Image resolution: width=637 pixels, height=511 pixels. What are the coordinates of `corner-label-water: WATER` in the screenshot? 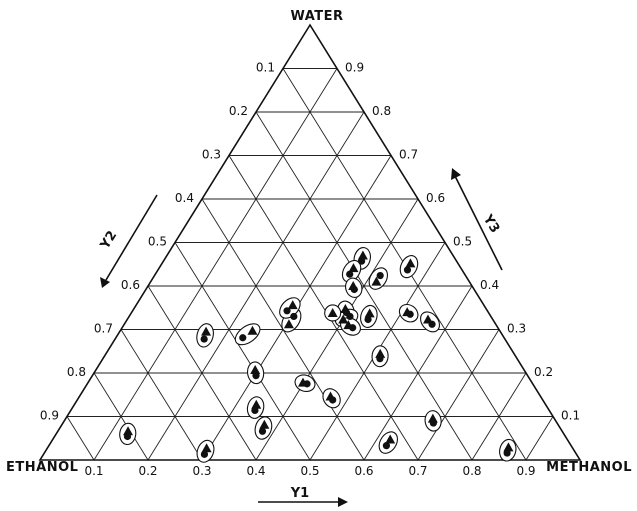 It's located at (316, 16).